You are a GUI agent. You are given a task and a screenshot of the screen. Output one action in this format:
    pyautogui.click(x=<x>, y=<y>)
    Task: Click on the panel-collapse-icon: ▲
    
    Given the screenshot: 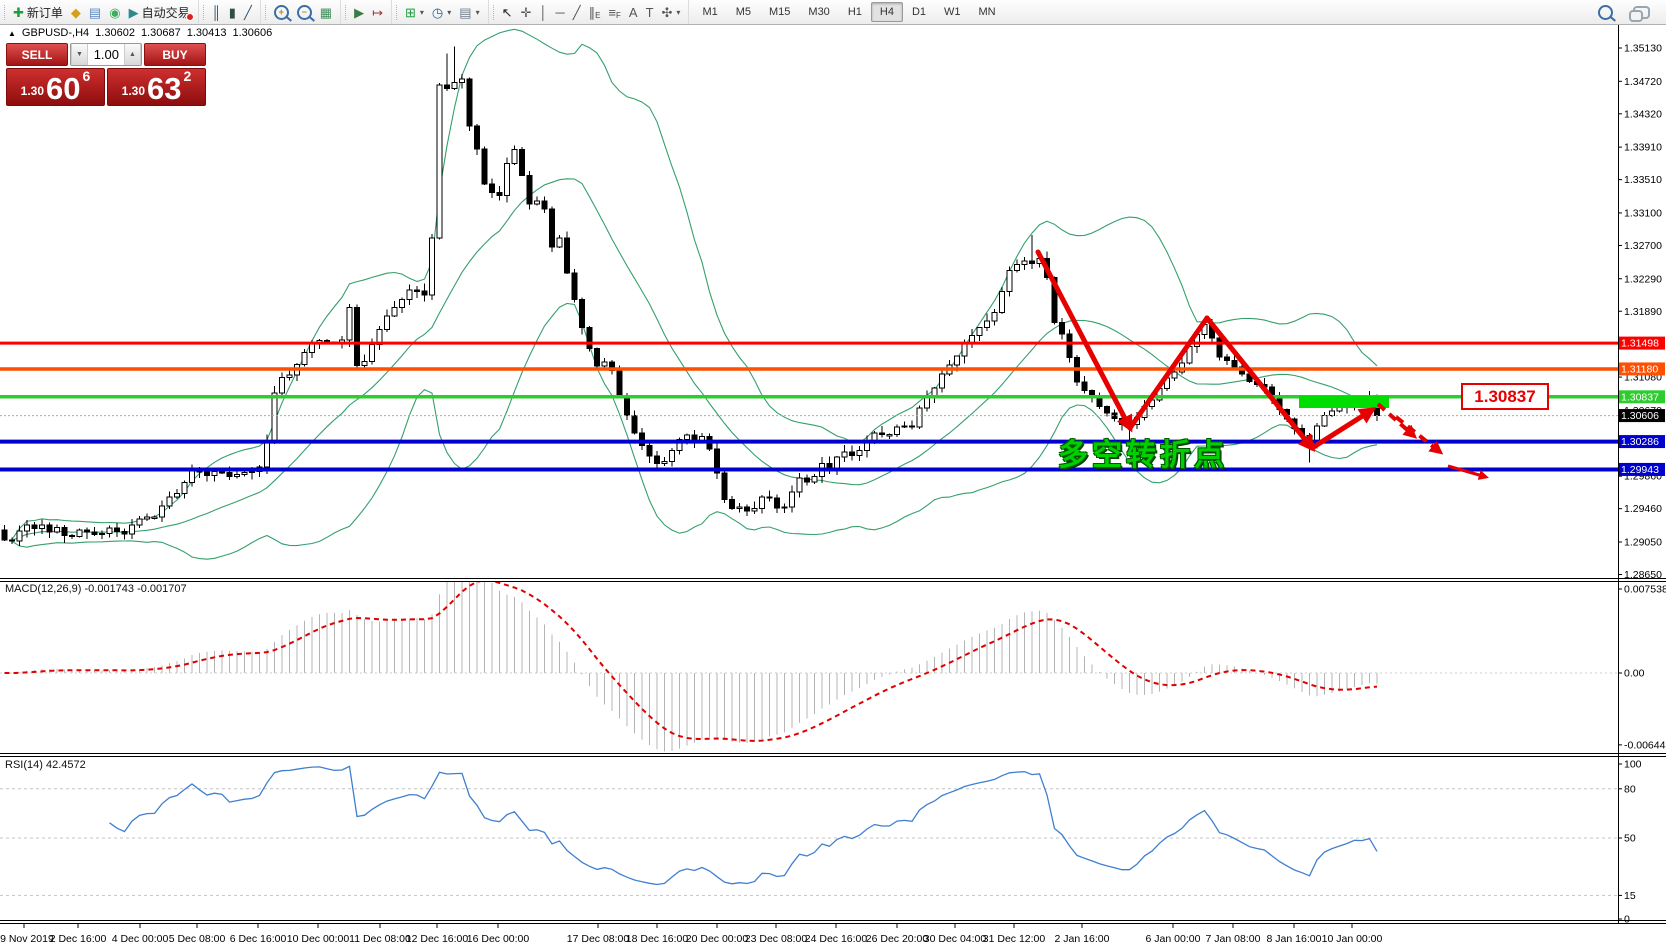 What is the action you would take?
    pyautogui.click(x=12, y=33)
    